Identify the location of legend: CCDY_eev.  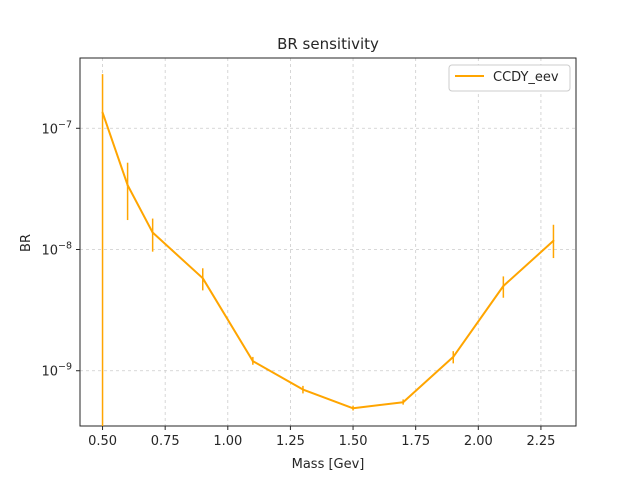
(509, 78).